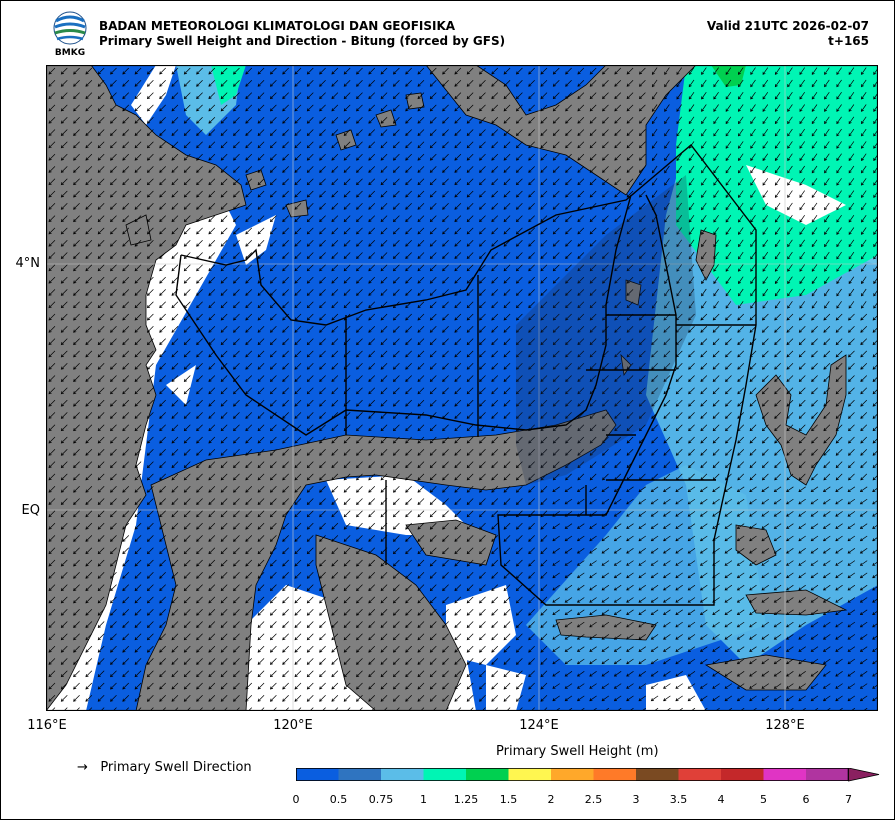  What do you see at coordinates (801, 420) in the screenshot?
I see `halmahera` at bounding box center [801, 420].